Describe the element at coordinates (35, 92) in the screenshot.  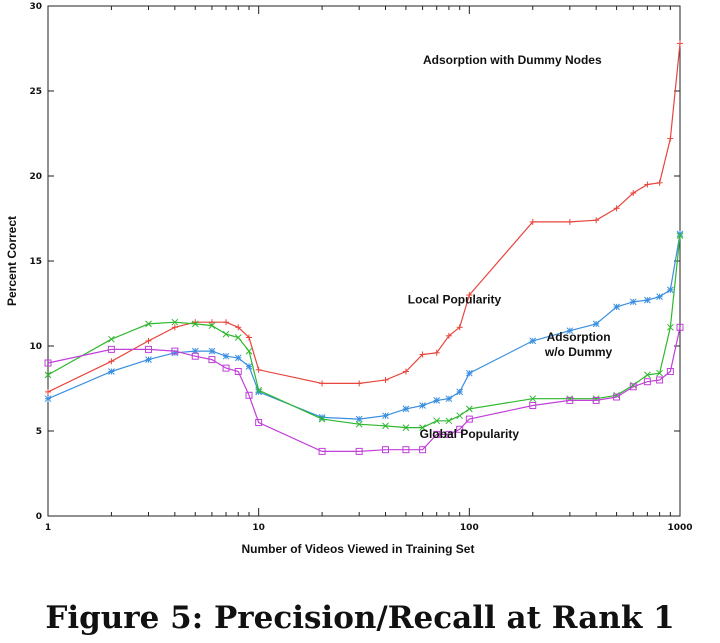
I see `y-tick-label: 25` at that location.